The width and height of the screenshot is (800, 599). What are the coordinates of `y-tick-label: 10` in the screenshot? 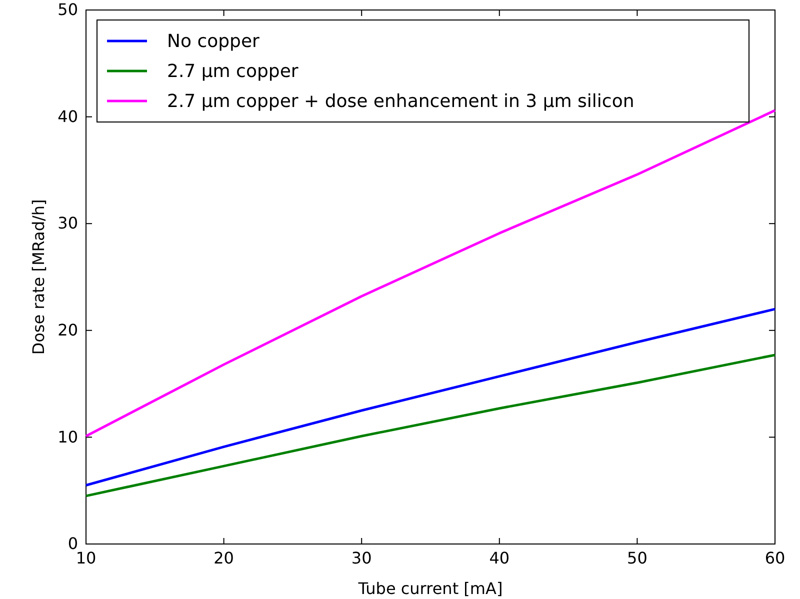 It's located at (68, 436).